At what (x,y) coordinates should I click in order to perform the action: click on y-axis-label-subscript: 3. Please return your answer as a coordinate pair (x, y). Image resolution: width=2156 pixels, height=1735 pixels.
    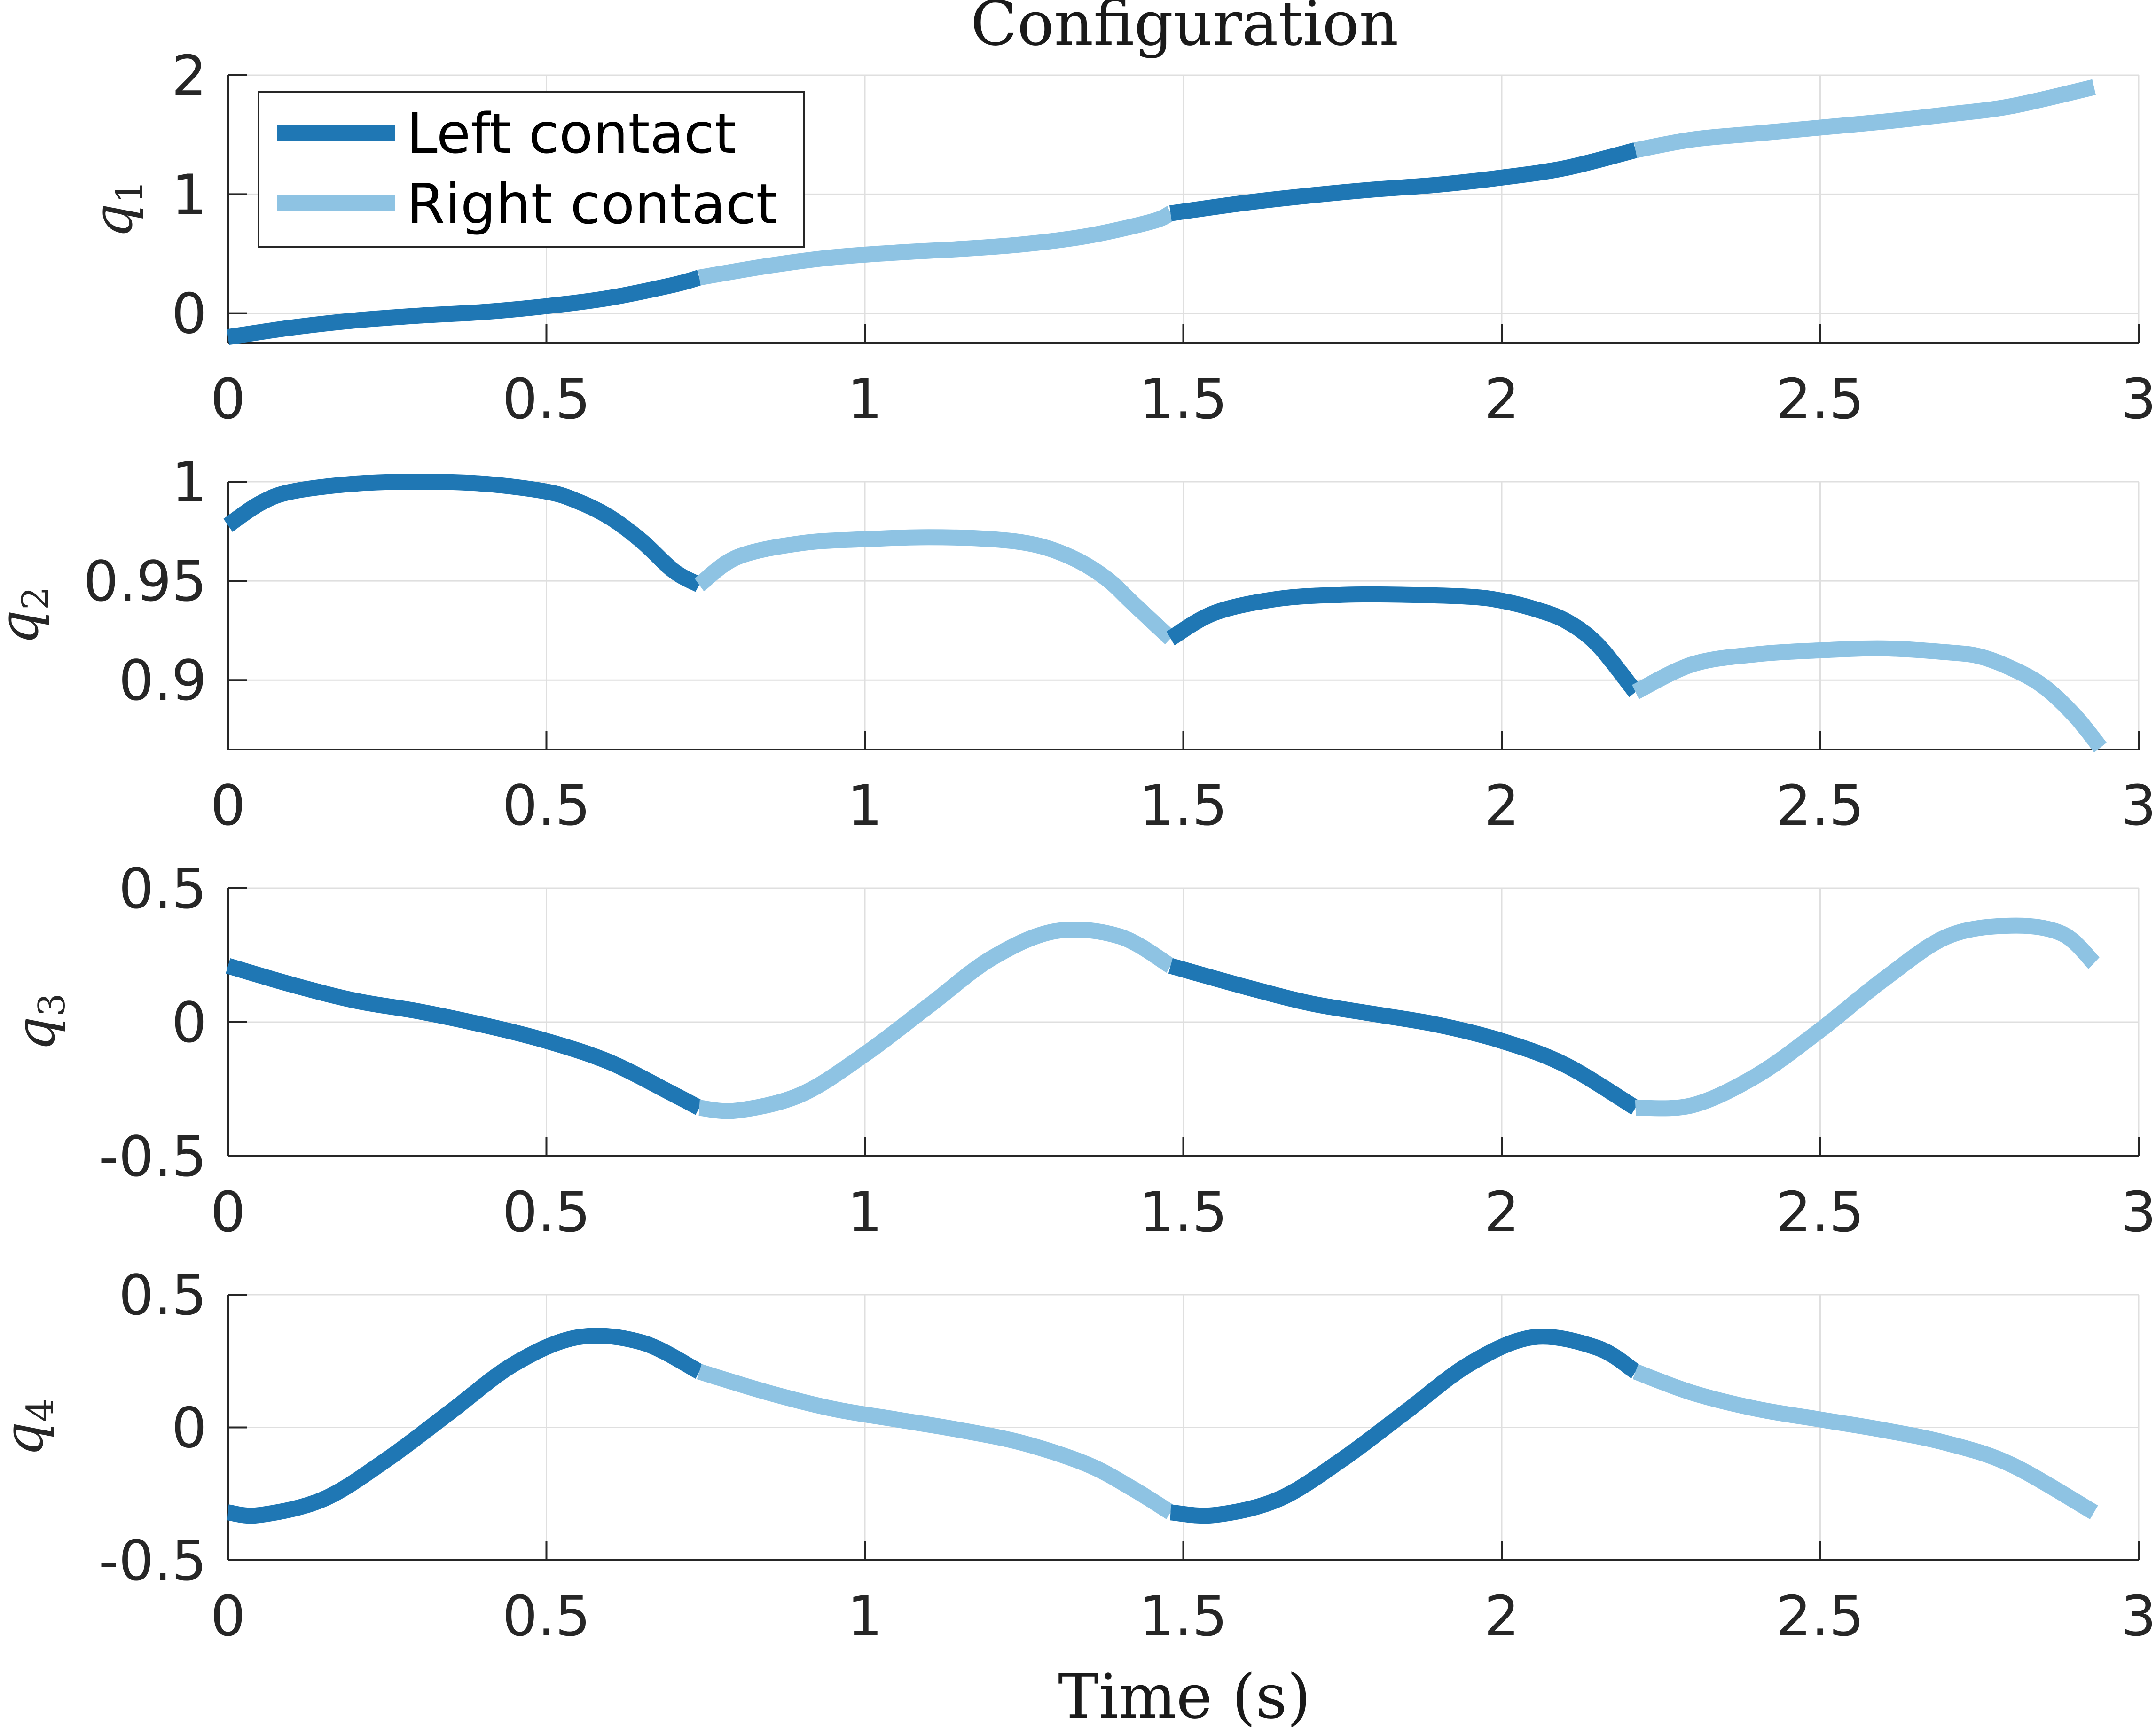
    Looking at the image, I should click on (52, 1004).